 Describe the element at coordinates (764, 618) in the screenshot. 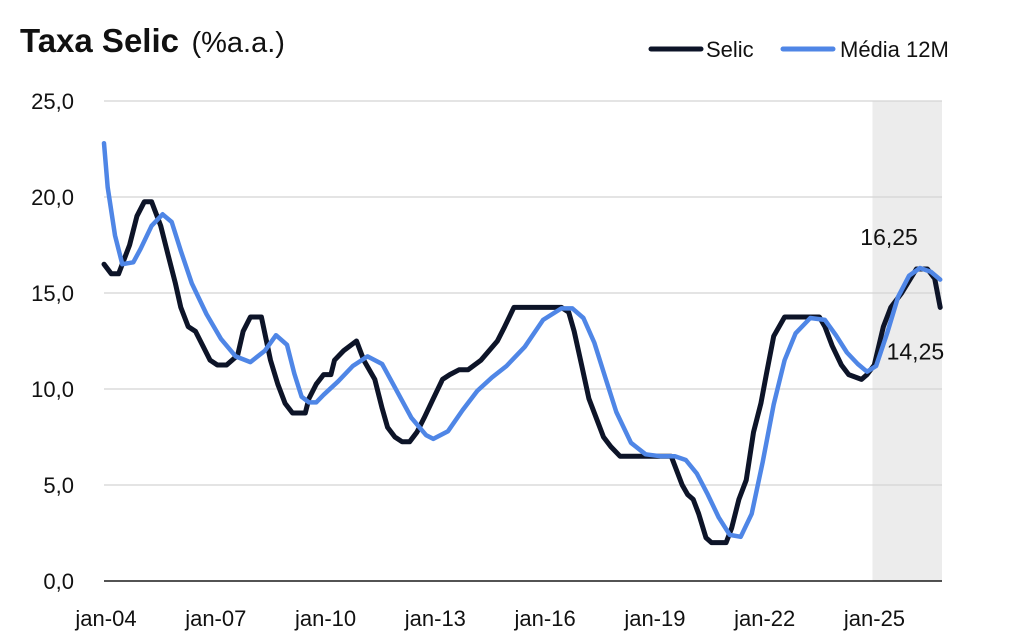

I see `x-tick-label: jan-22` at that location.